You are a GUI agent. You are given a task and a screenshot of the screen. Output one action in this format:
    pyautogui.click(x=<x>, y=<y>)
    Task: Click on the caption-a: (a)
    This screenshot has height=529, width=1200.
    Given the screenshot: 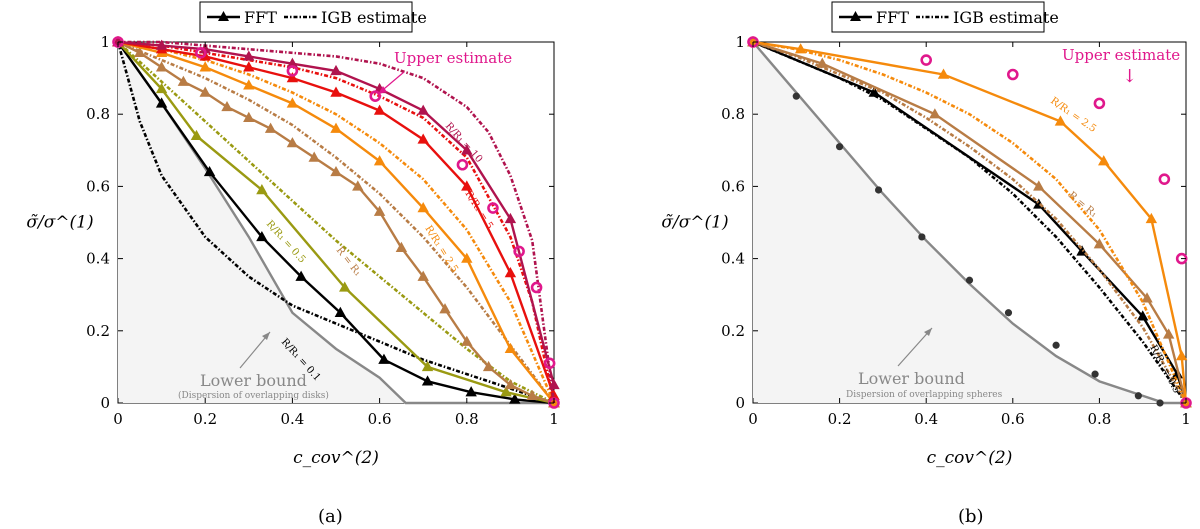 What is the action you would take?
    pyautogui.click(x=330, y=516)
    